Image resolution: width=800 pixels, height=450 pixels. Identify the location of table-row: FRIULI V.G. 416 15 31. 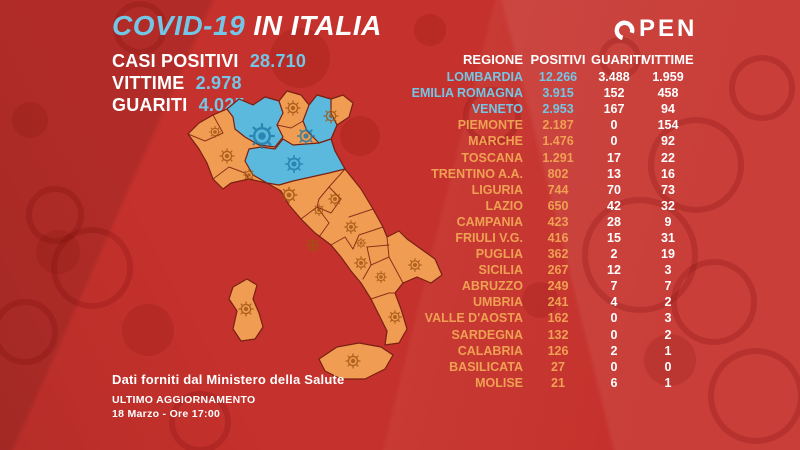
(532, 238).